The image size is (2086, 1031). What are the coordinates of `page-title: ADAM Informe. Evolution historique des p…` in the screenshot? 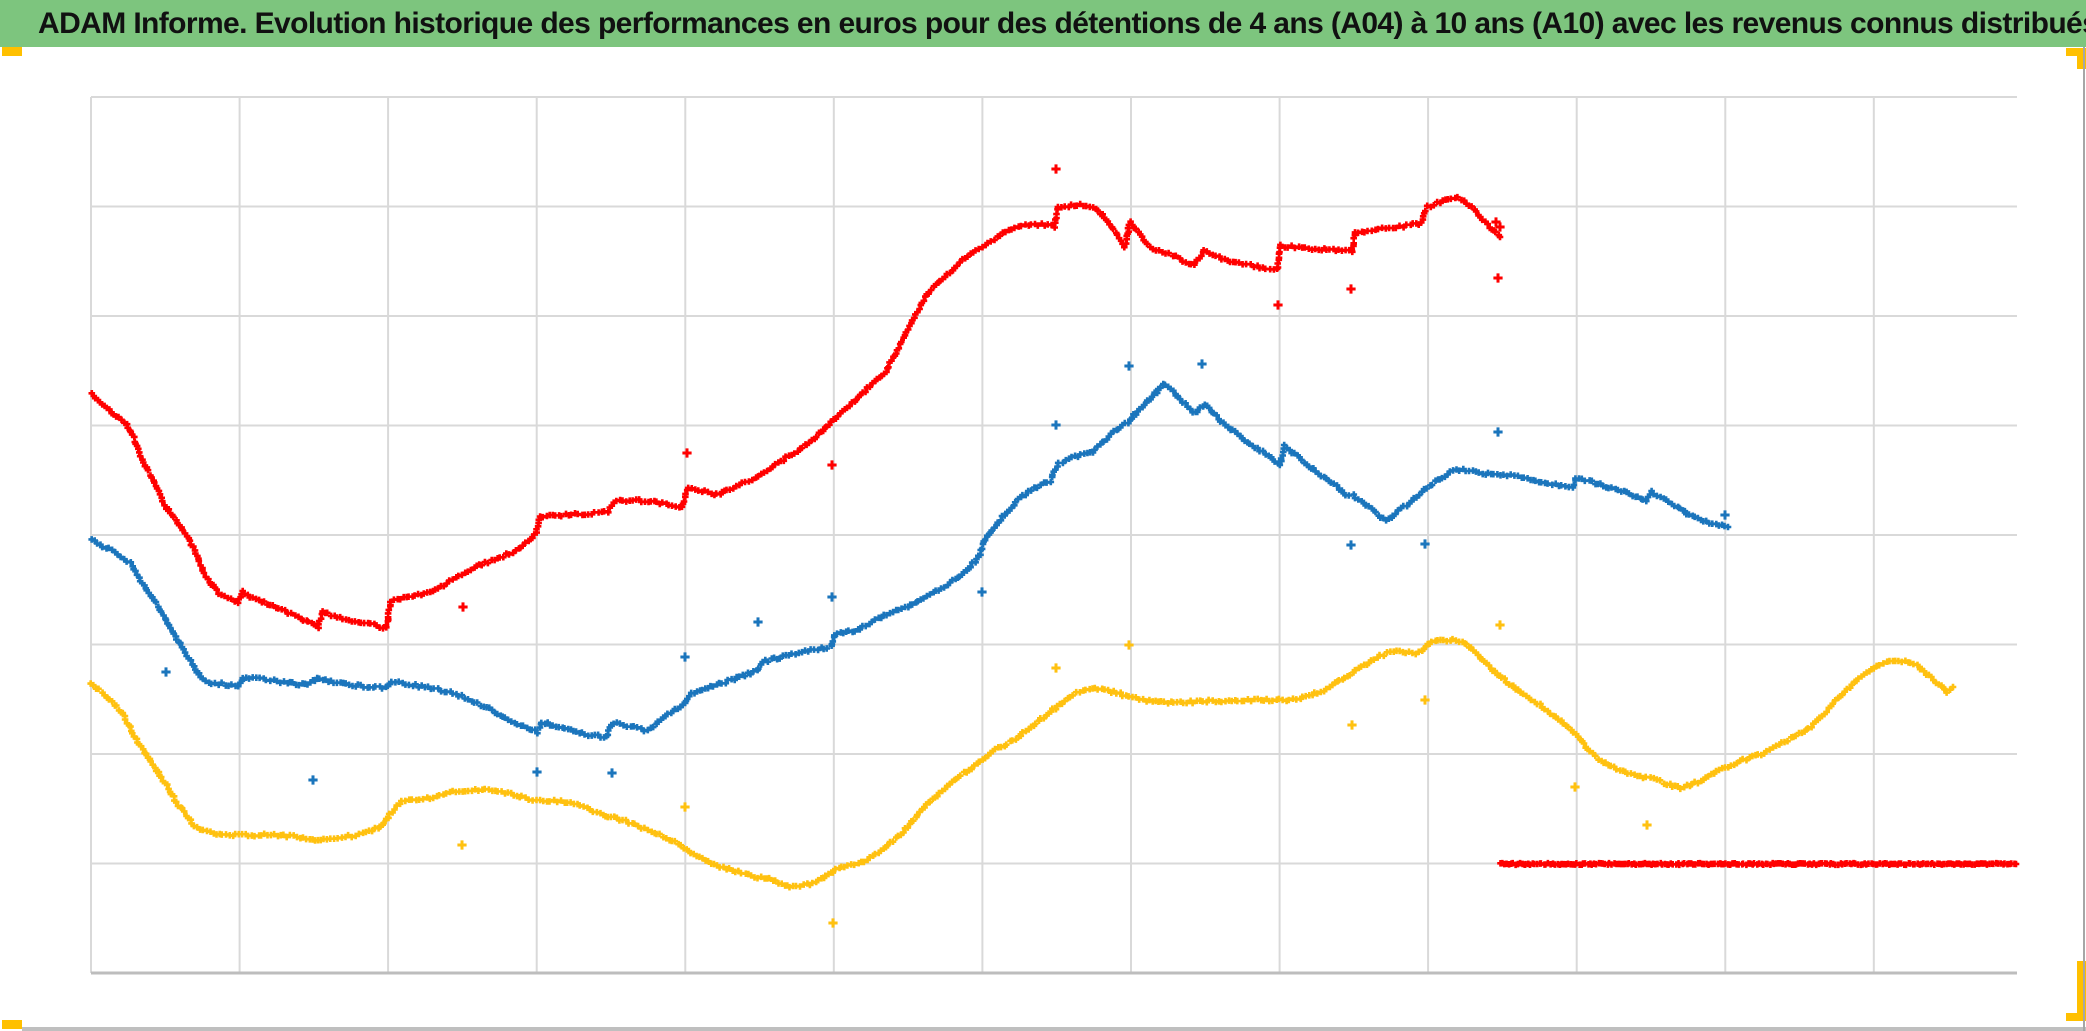 It's located at (1062, 23).